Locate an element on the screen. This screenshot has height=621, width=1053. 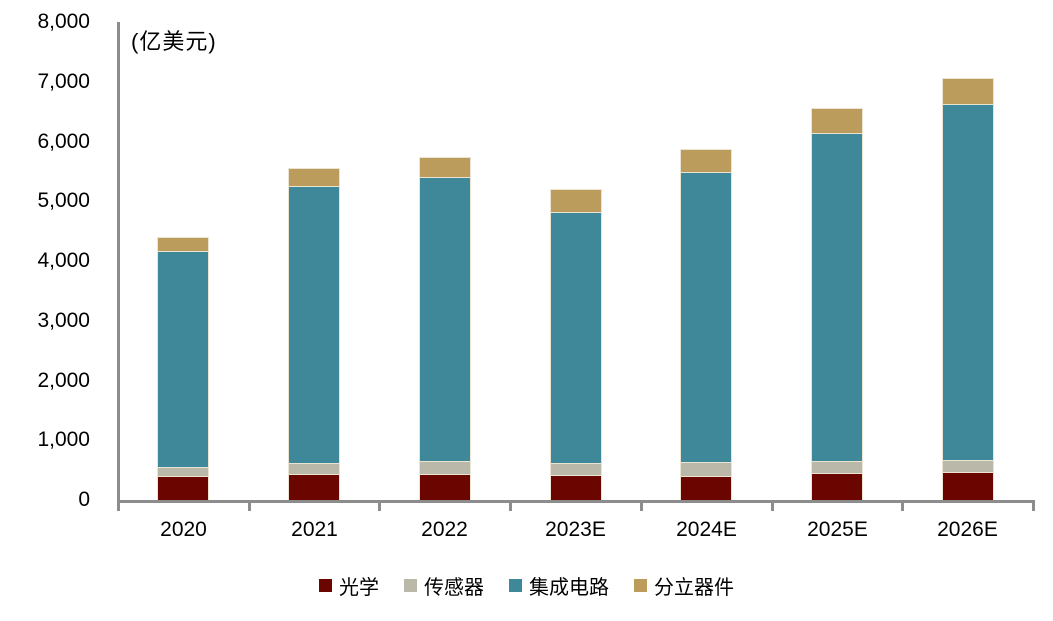
legend-item-sensor: 传感器 is located at coordinates (444, 585).